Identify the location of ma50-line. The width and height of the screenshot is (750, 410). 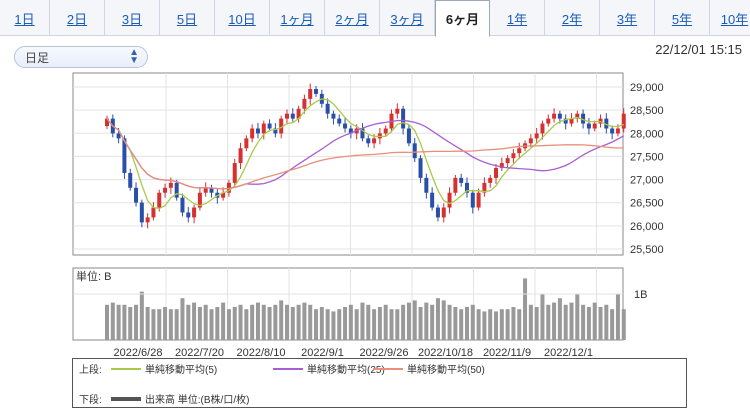
(365, 154).